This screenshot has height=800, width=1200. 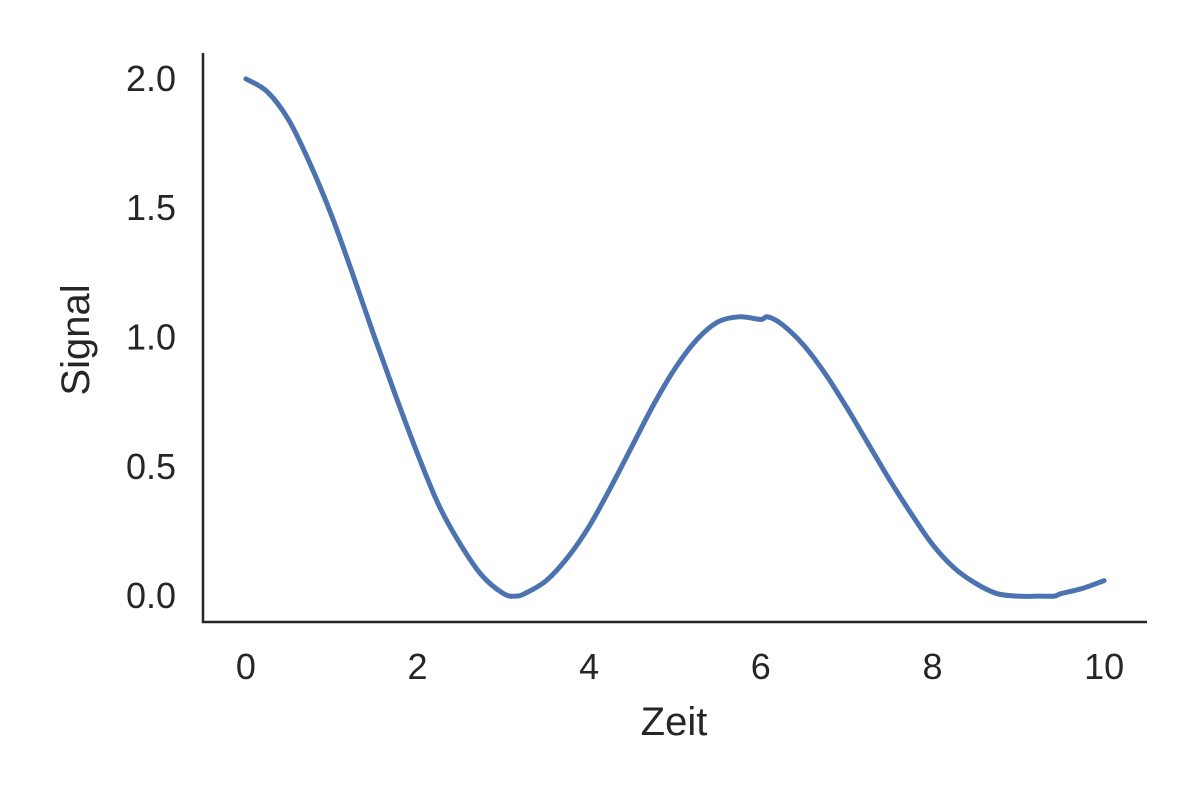 What do you see at coordinates (151, 78) in the screenshot?
I see `y-tick-label: 2.0` at bounding box center [151, 78].